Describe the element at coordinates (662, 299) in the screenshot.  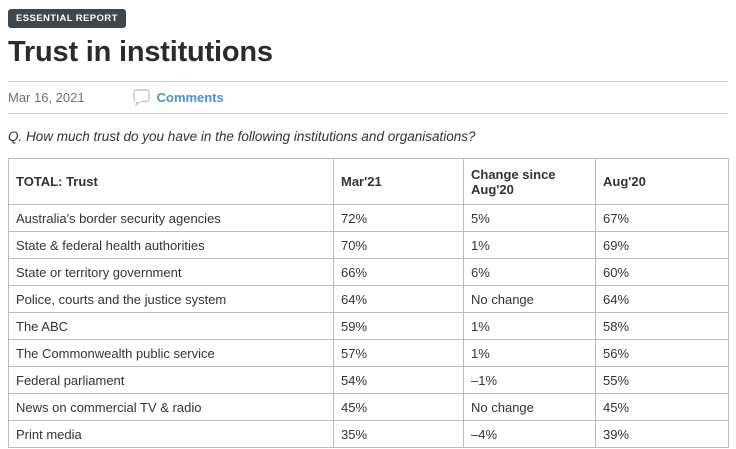
I see `value-aug20: 64%` at that location.